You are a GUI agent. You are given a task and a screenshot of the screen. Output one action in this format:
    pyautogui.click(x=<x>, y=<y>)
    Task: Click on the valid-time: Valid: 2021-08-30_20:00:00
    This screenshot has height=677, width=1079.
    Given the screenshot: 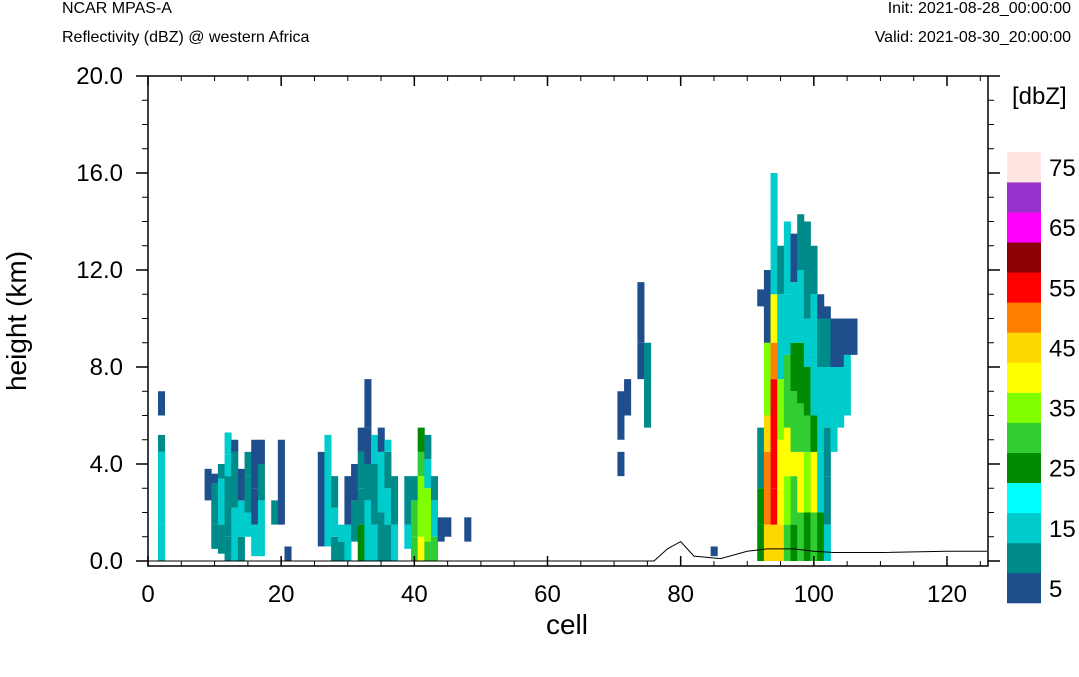 What is the action you would take?
    pyautogui.click(x=972, y=37)
    